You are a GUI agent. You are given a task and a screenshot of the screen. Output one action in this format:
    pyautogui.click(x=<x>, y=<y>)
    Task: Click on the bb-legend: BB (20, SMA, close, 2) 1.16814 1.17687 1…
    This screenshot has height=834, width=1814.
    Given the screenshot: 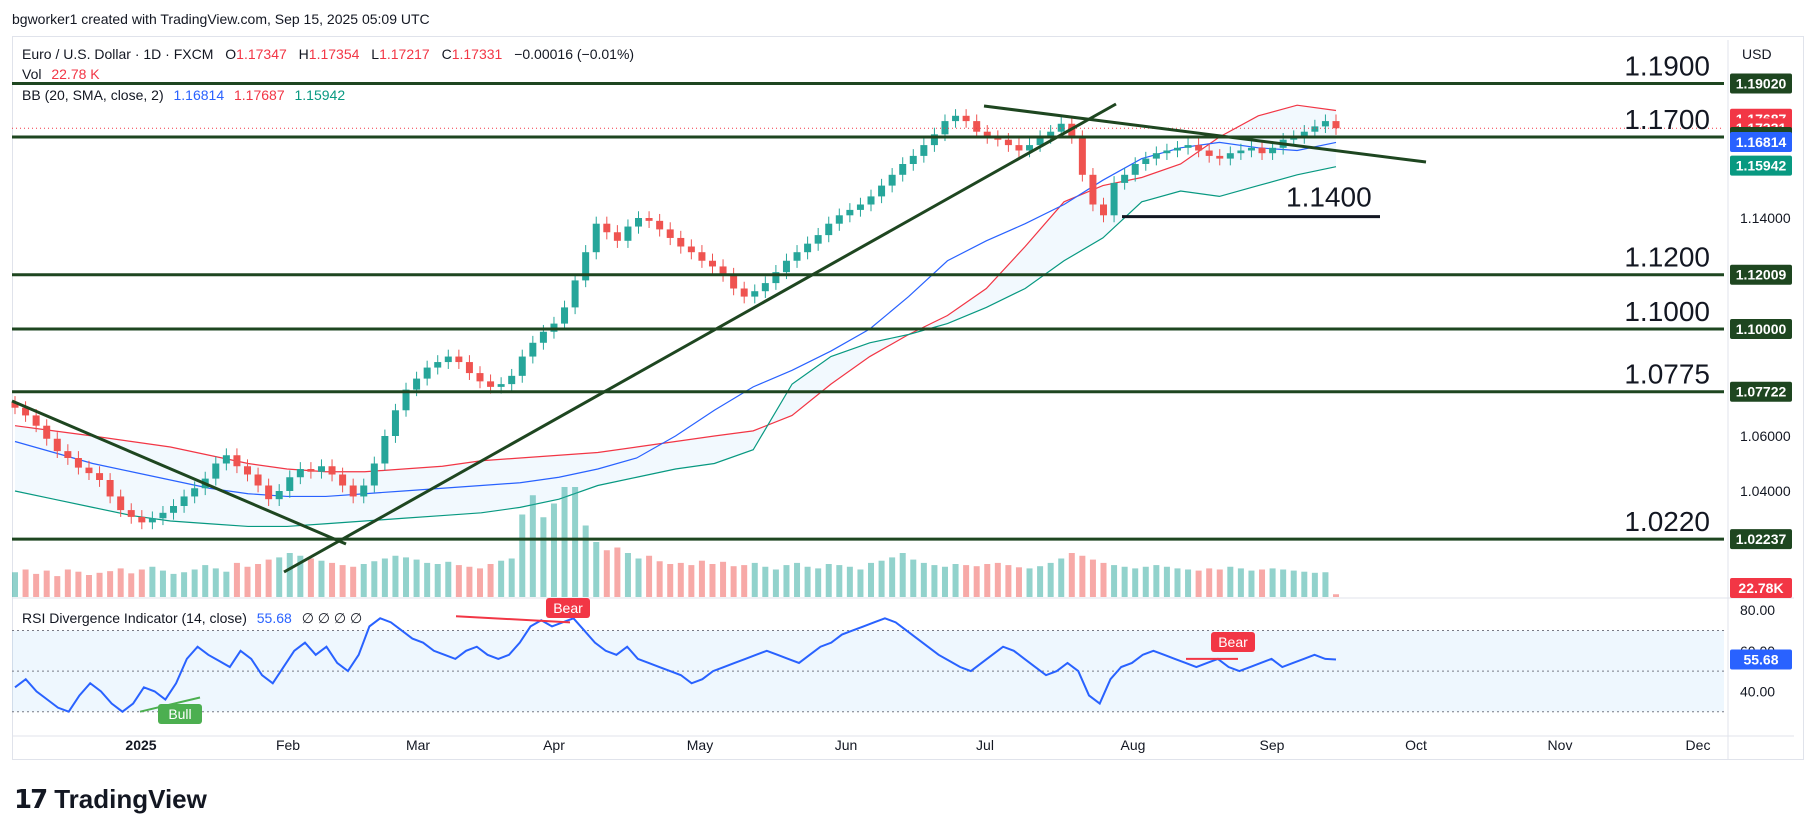 What is the action you would take?
    pyautogui.click(x=183, y=95)
    